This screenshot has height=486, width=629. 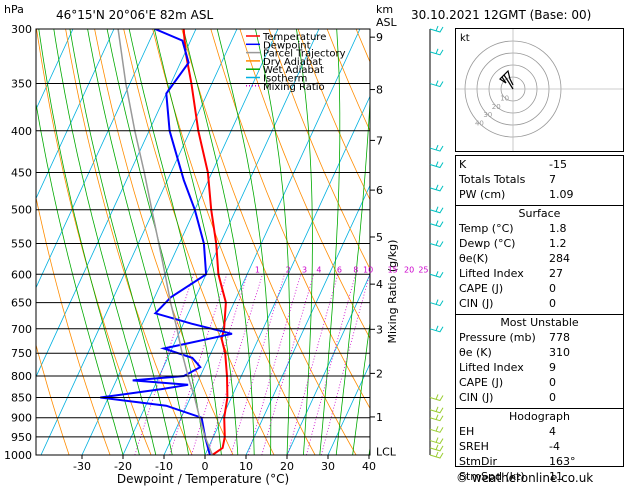 What do you see at coordinates (387, 22) in the screenshot?
I see `asl-label: ASL` at bounding box center [387, 22].